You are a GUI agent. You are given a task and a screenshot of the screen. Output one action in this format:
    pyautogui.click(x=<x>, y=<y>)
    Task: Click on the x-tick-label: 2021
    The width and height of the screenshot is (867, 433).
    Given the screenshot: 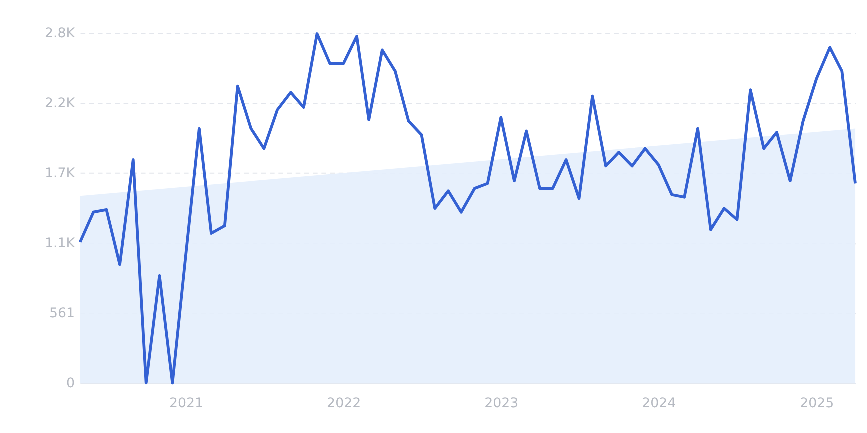 What is the action you would take?
    pyautogui.click(x=187, y=404)
    